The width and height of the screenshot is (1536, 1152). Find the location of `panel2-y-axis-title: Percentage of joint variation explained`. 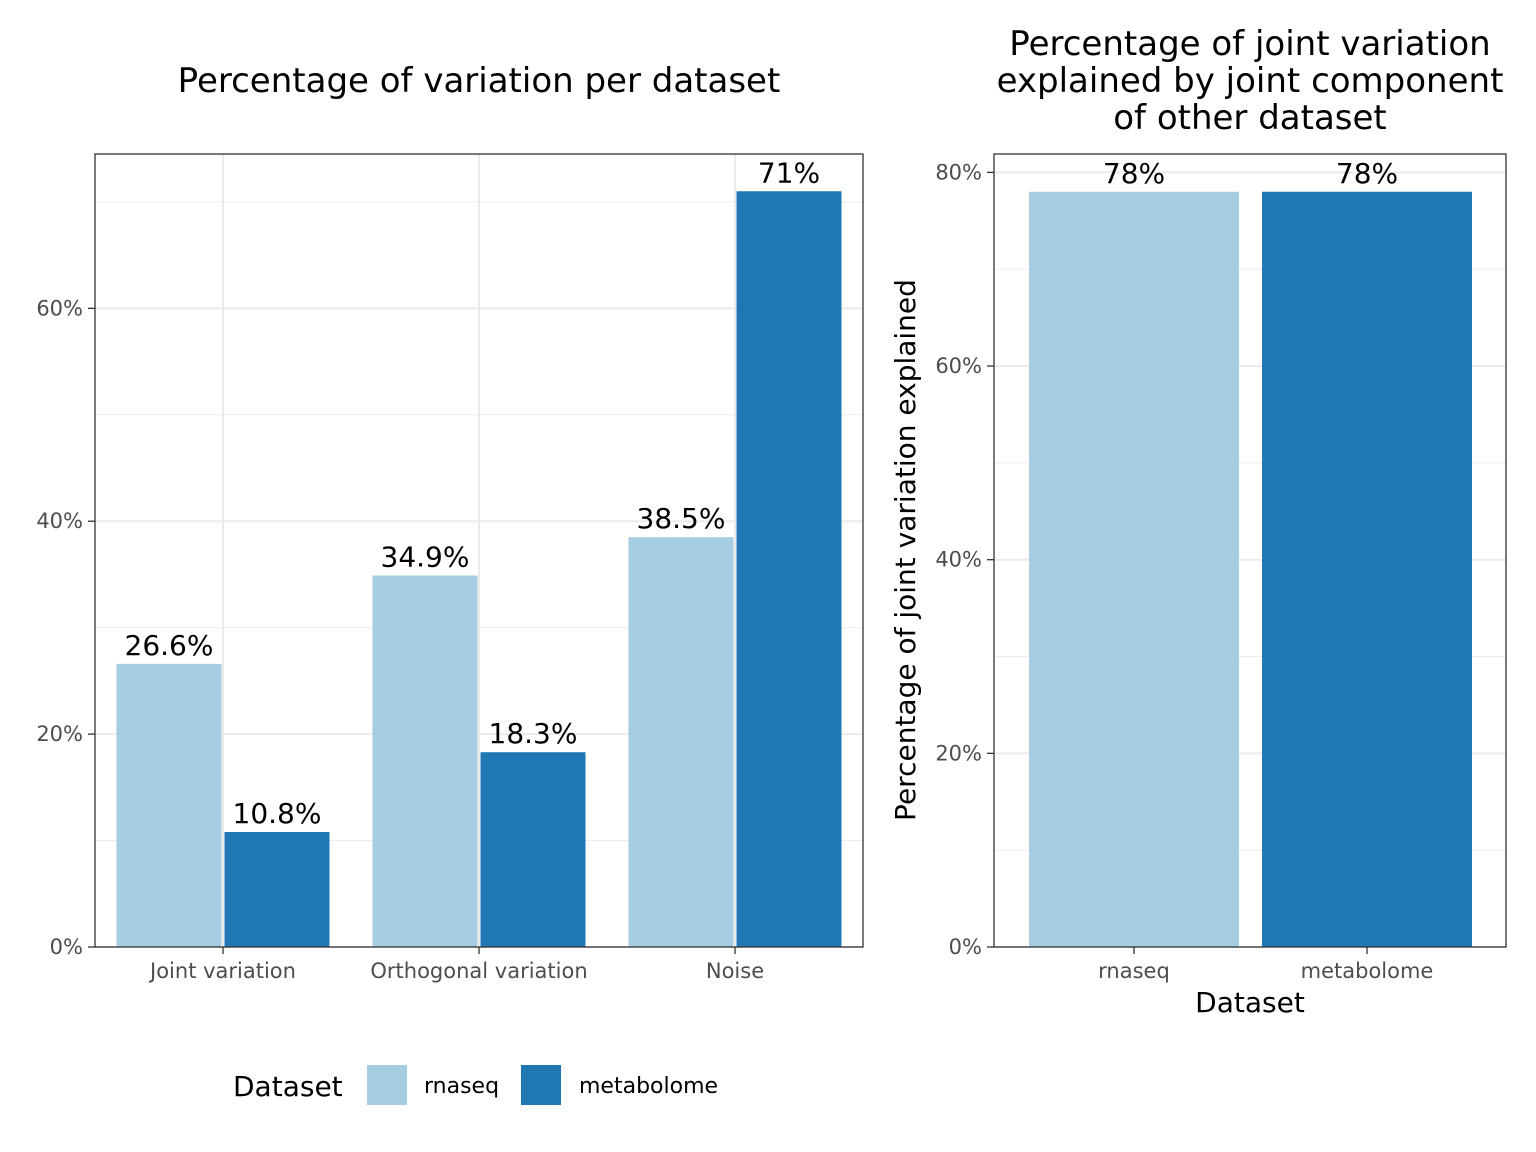

panel2-y-axis-title: Percentage of joint variation explained is located at coordinates (905, 550).